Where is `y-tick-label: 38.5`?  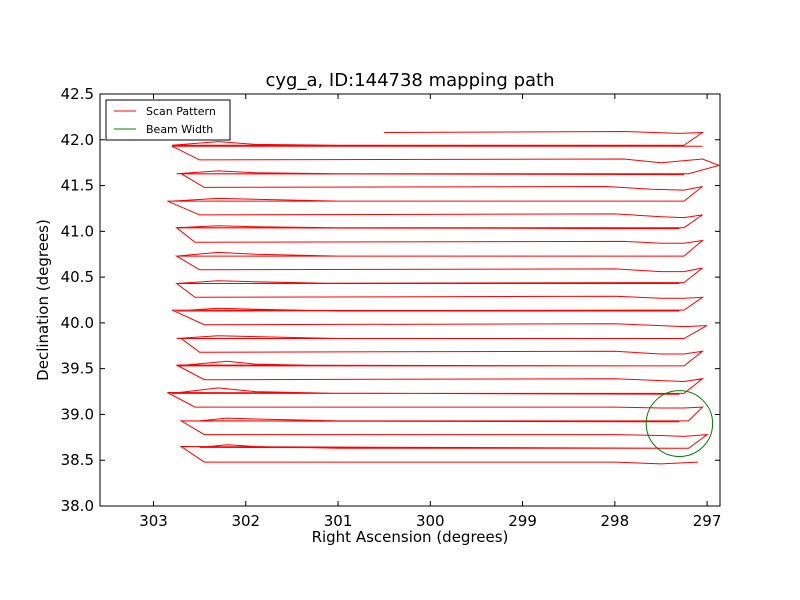
y-tick-label: 38.5 is located at coordinates (77, 460).